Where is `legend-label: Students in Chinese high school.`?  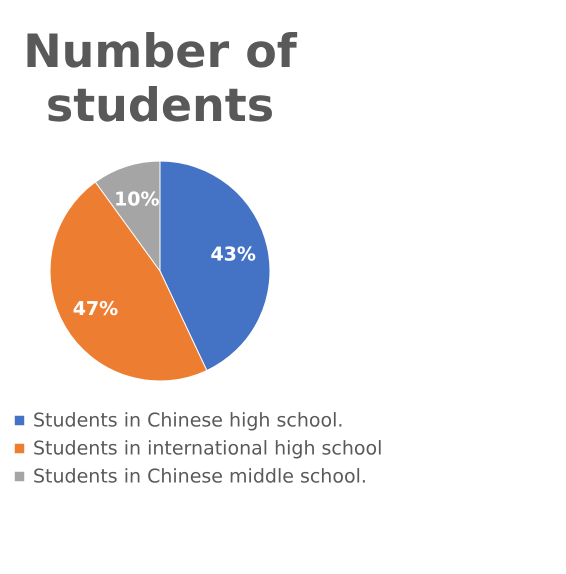 legend-label: Students in Chinese high school. is located at coordinates (188, 421).